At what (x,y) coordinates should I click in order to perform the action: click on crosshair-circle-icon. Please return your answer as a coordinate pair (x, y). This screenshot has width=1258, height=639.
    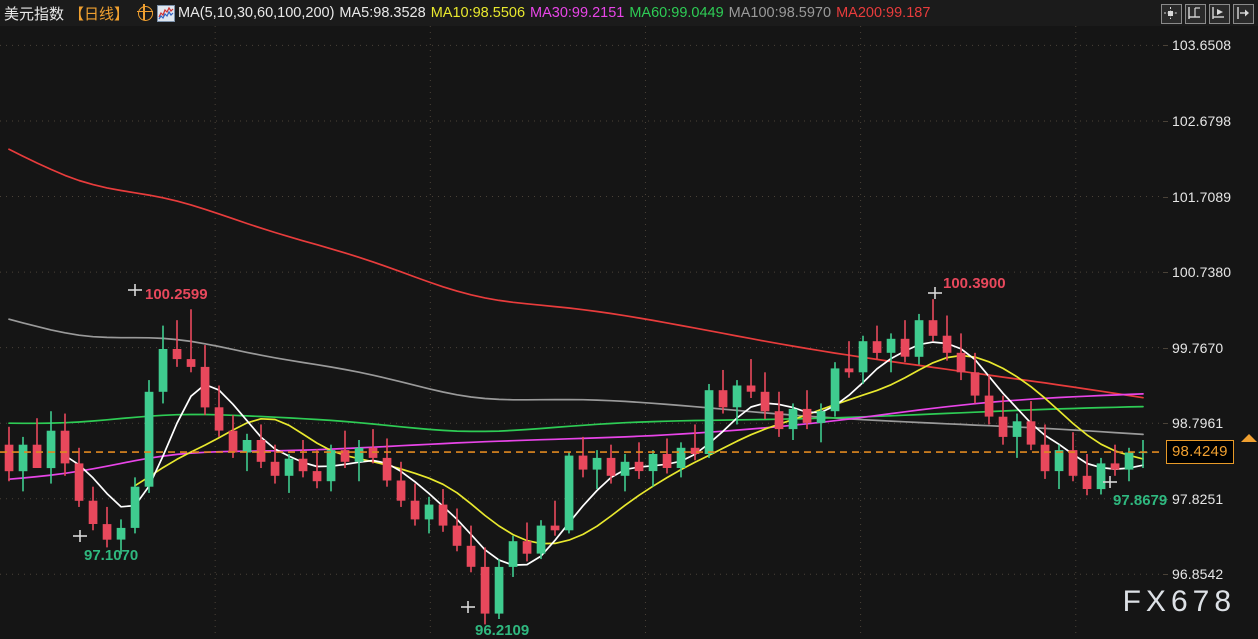
    Looking at the image, I should click on (145, 12).